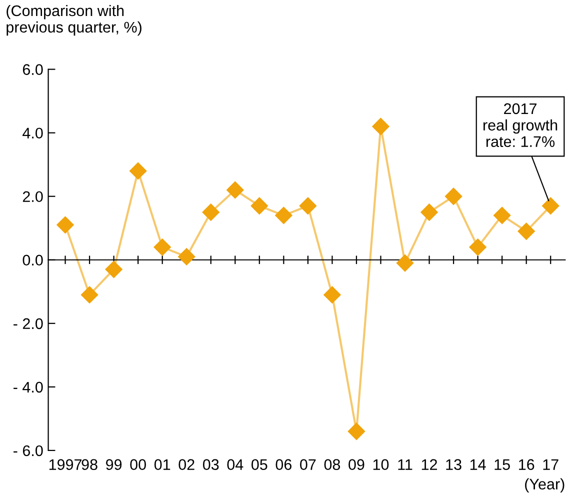 The height and width of the screenshot is (495, 568). I want to click on x-tick-label: 16, so click(526, 464).